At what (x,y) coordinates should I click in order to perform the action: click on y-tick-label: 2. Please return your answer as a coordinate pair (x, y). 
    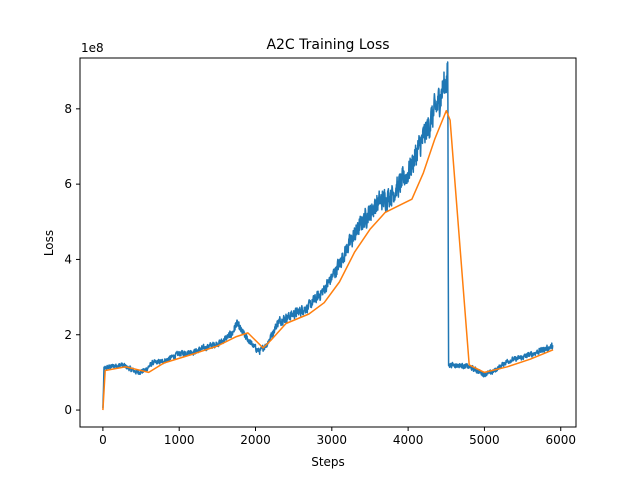
    Looking at the image, I should click on (68, 335).